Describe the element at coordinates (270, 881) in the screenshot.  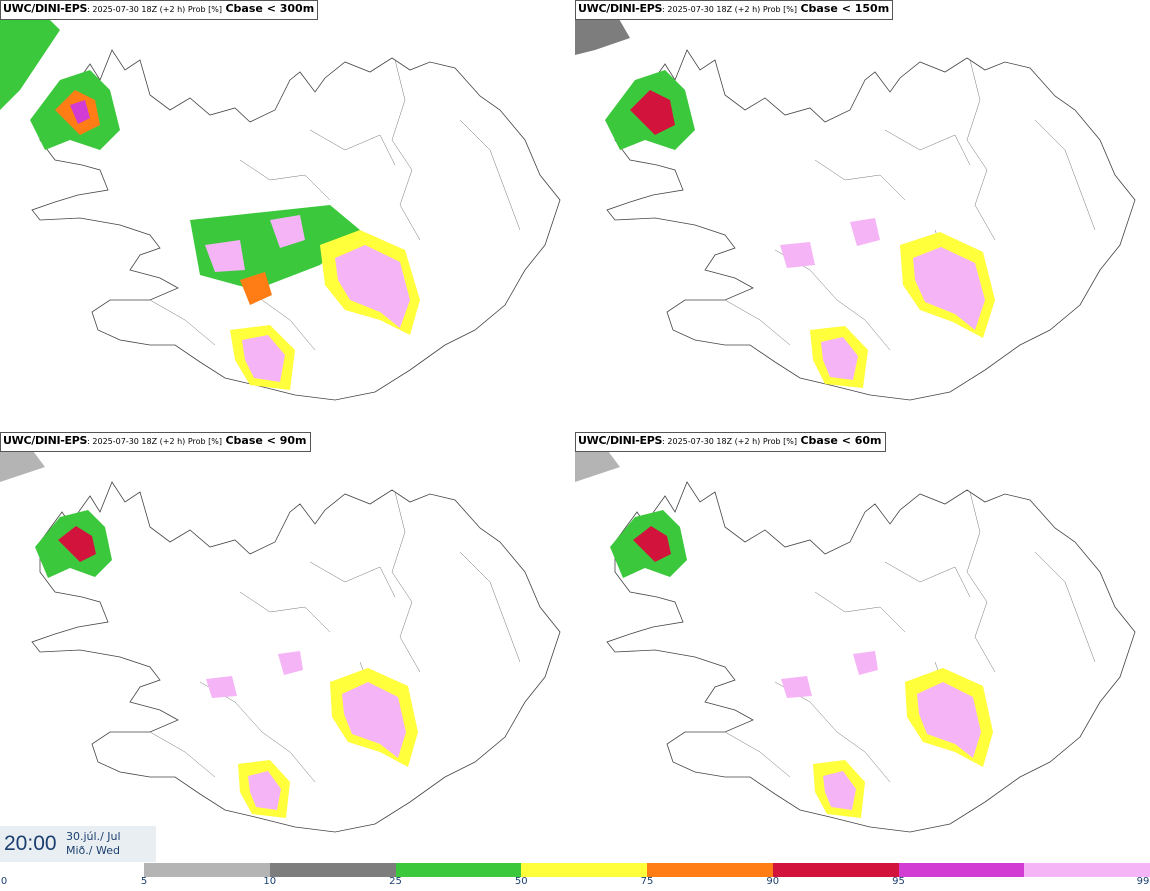
I see `colorbar-tick-label: 10` at that location.